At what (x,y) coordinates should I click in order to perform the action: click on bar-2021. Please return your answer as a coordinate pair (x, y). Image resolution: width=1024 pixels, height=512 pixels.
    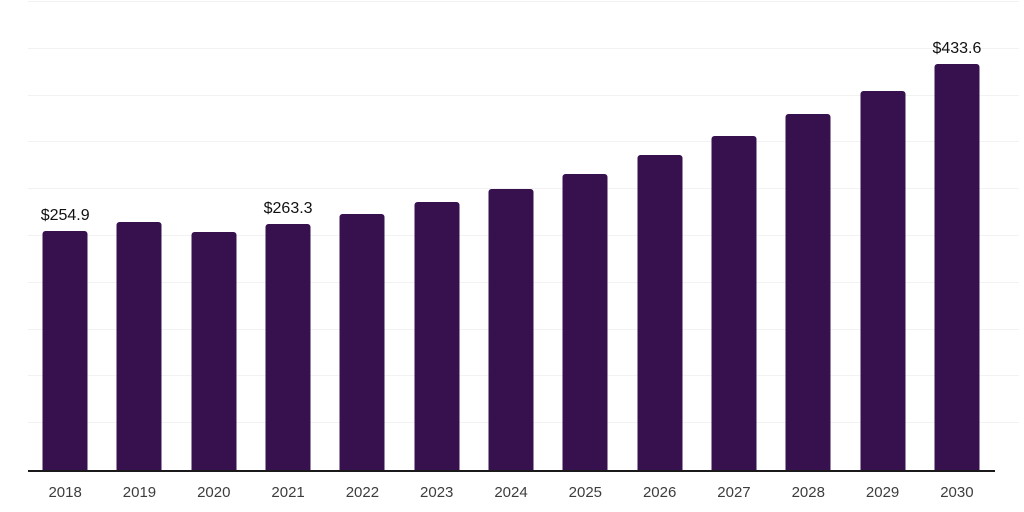
    Looking at the image, I should click on (288, 346).